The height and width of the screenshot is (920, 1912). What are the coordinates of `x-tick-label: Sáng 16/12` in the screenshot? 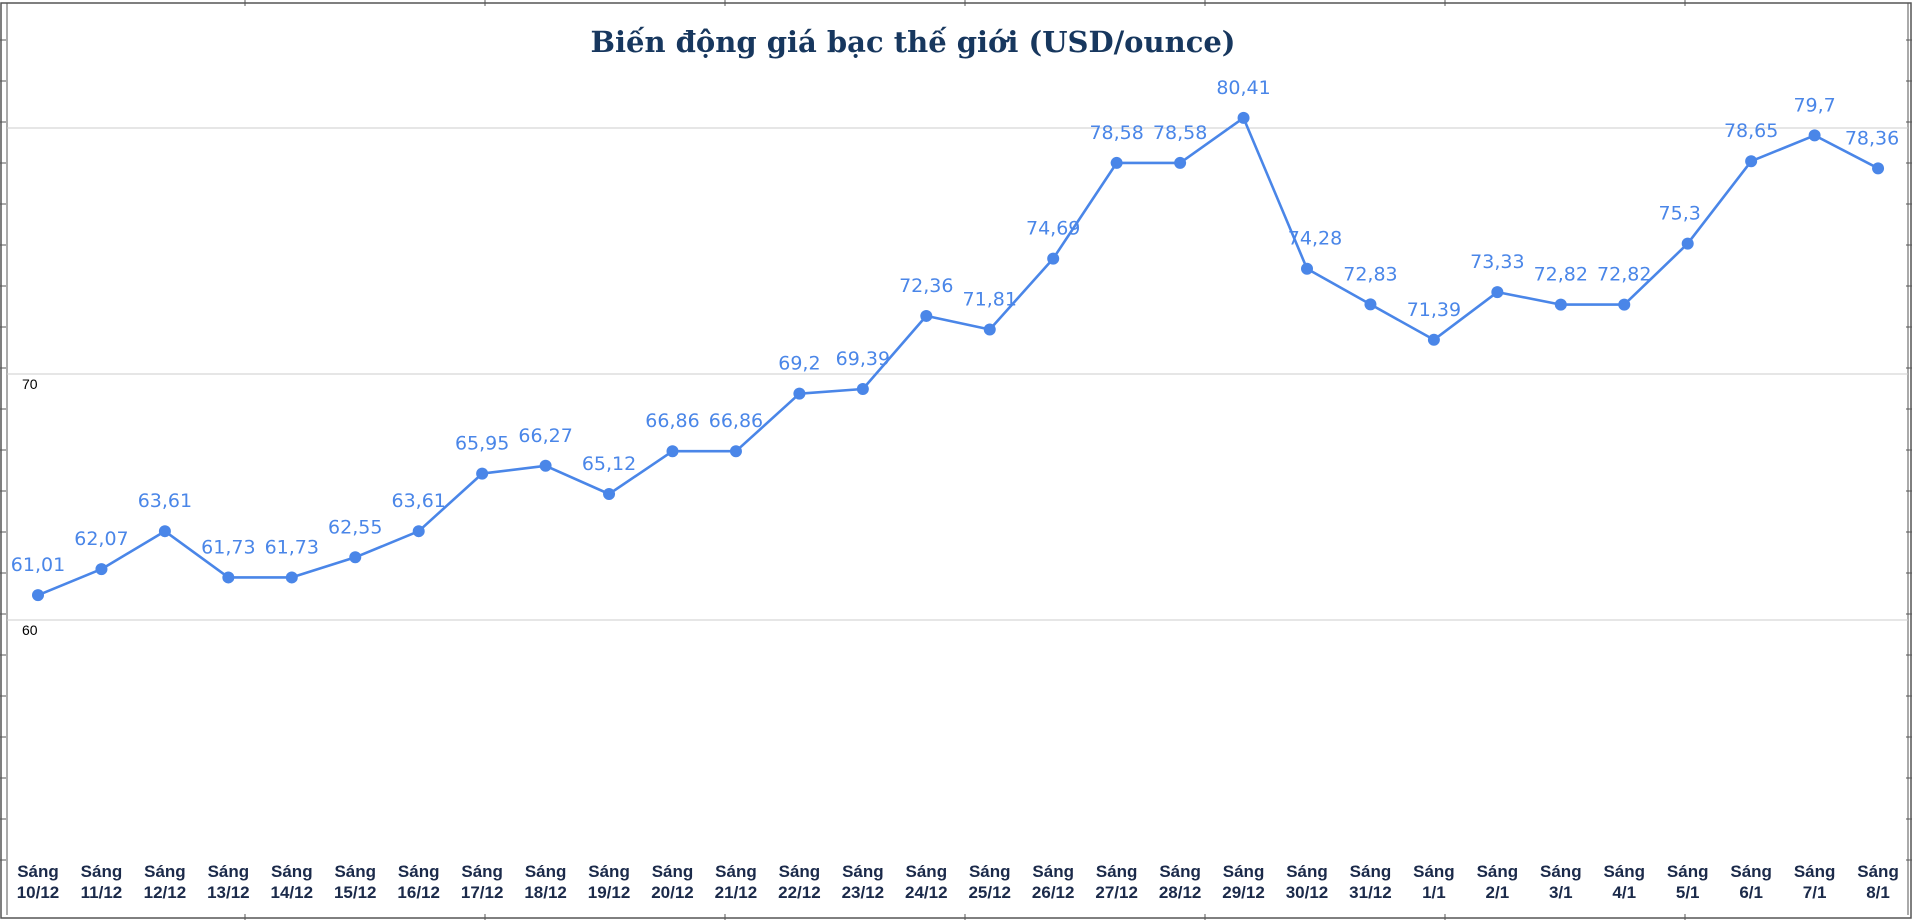 It's located at (418, 882).